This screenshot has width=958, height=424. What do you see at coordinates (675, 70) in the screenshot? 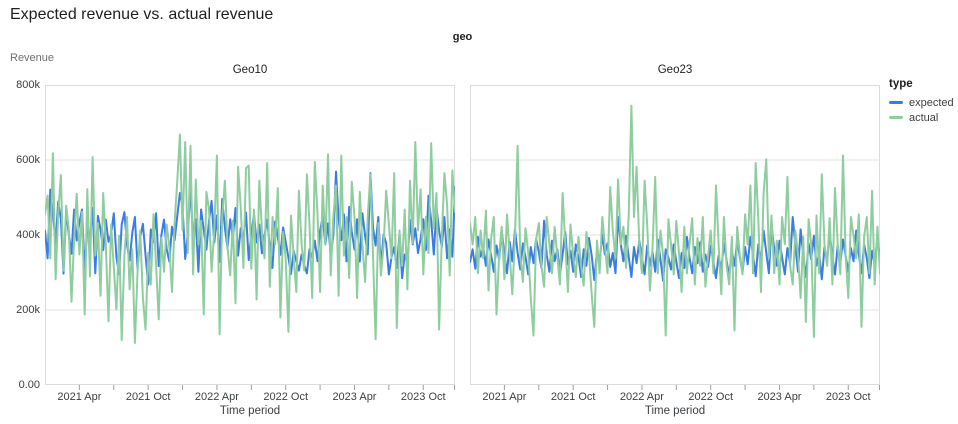
I see `facet-title-geo23: Geo23` at bounding box center [675, 70].